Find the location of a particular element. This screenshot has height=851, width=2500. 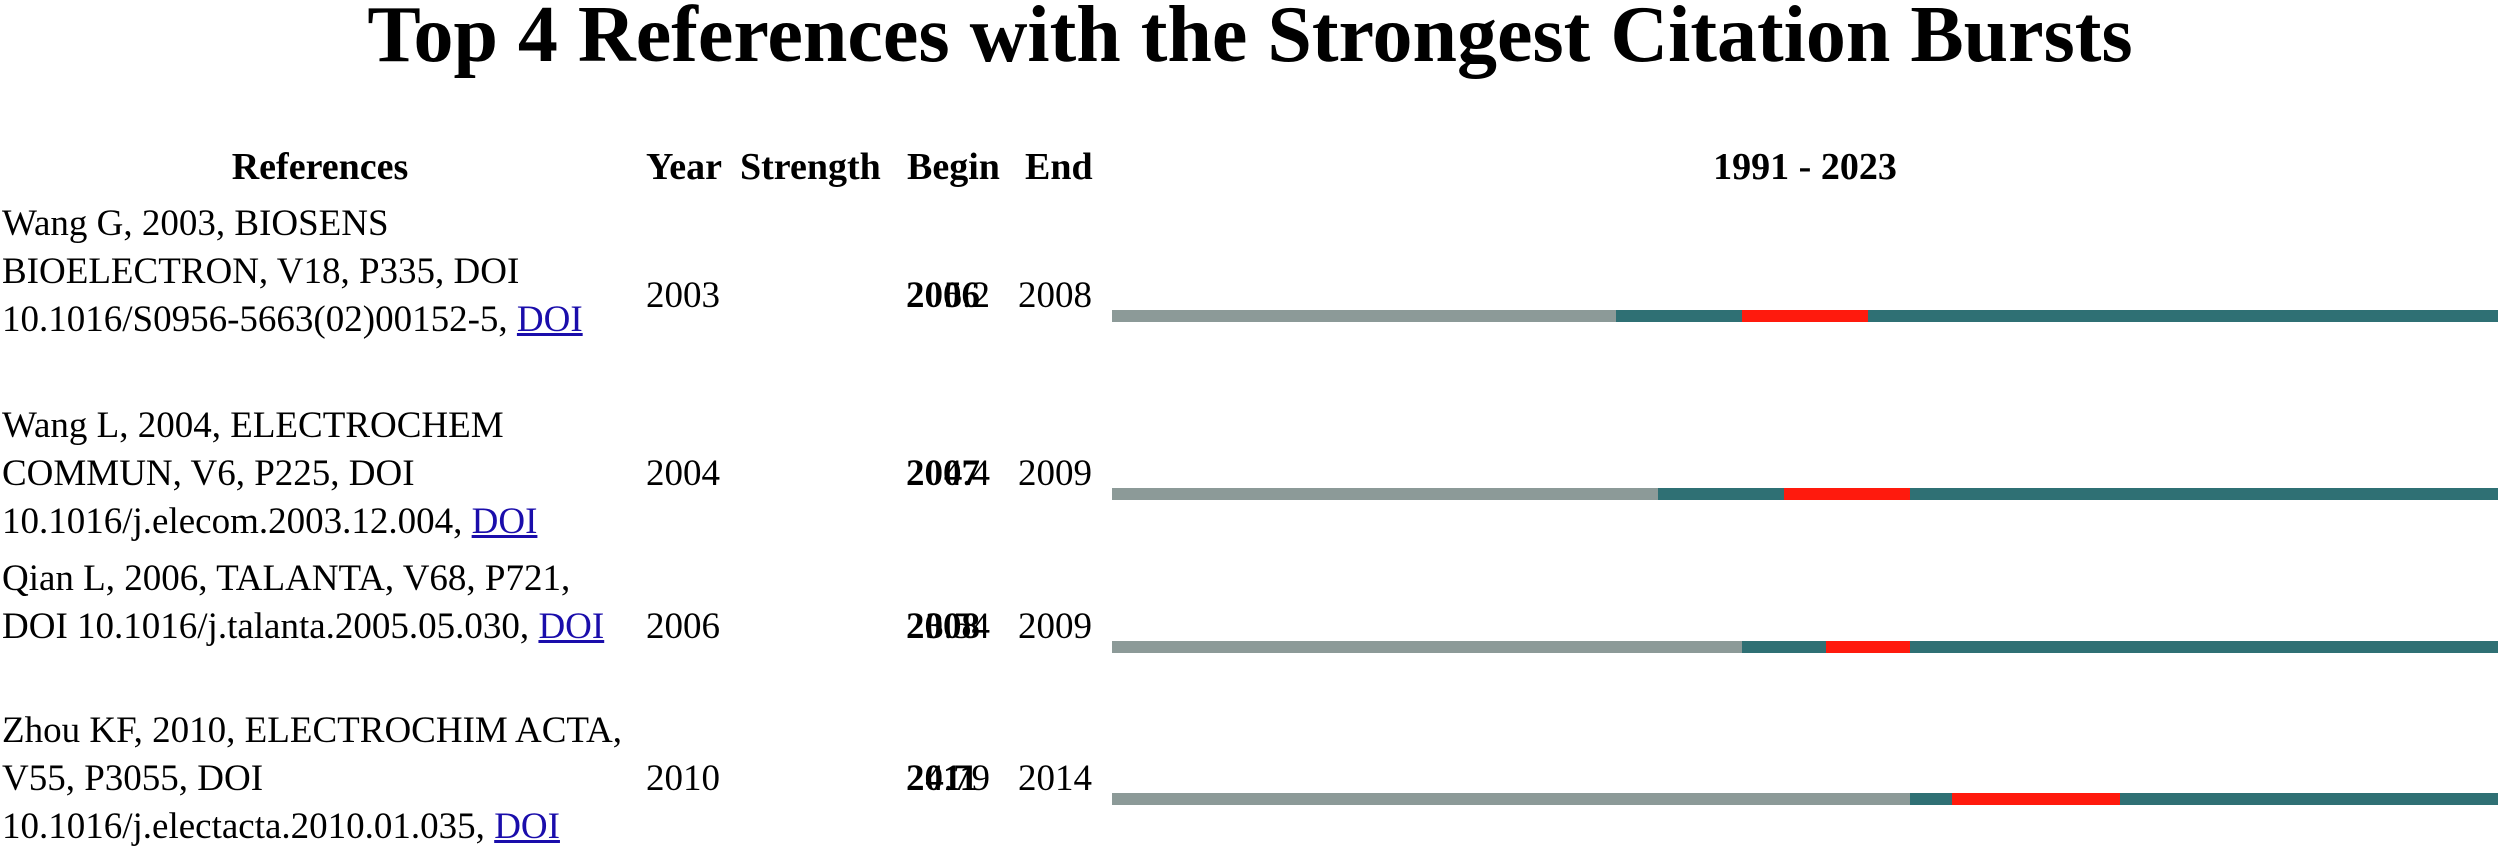

header-end: End is located at coordinates (1059, 167).